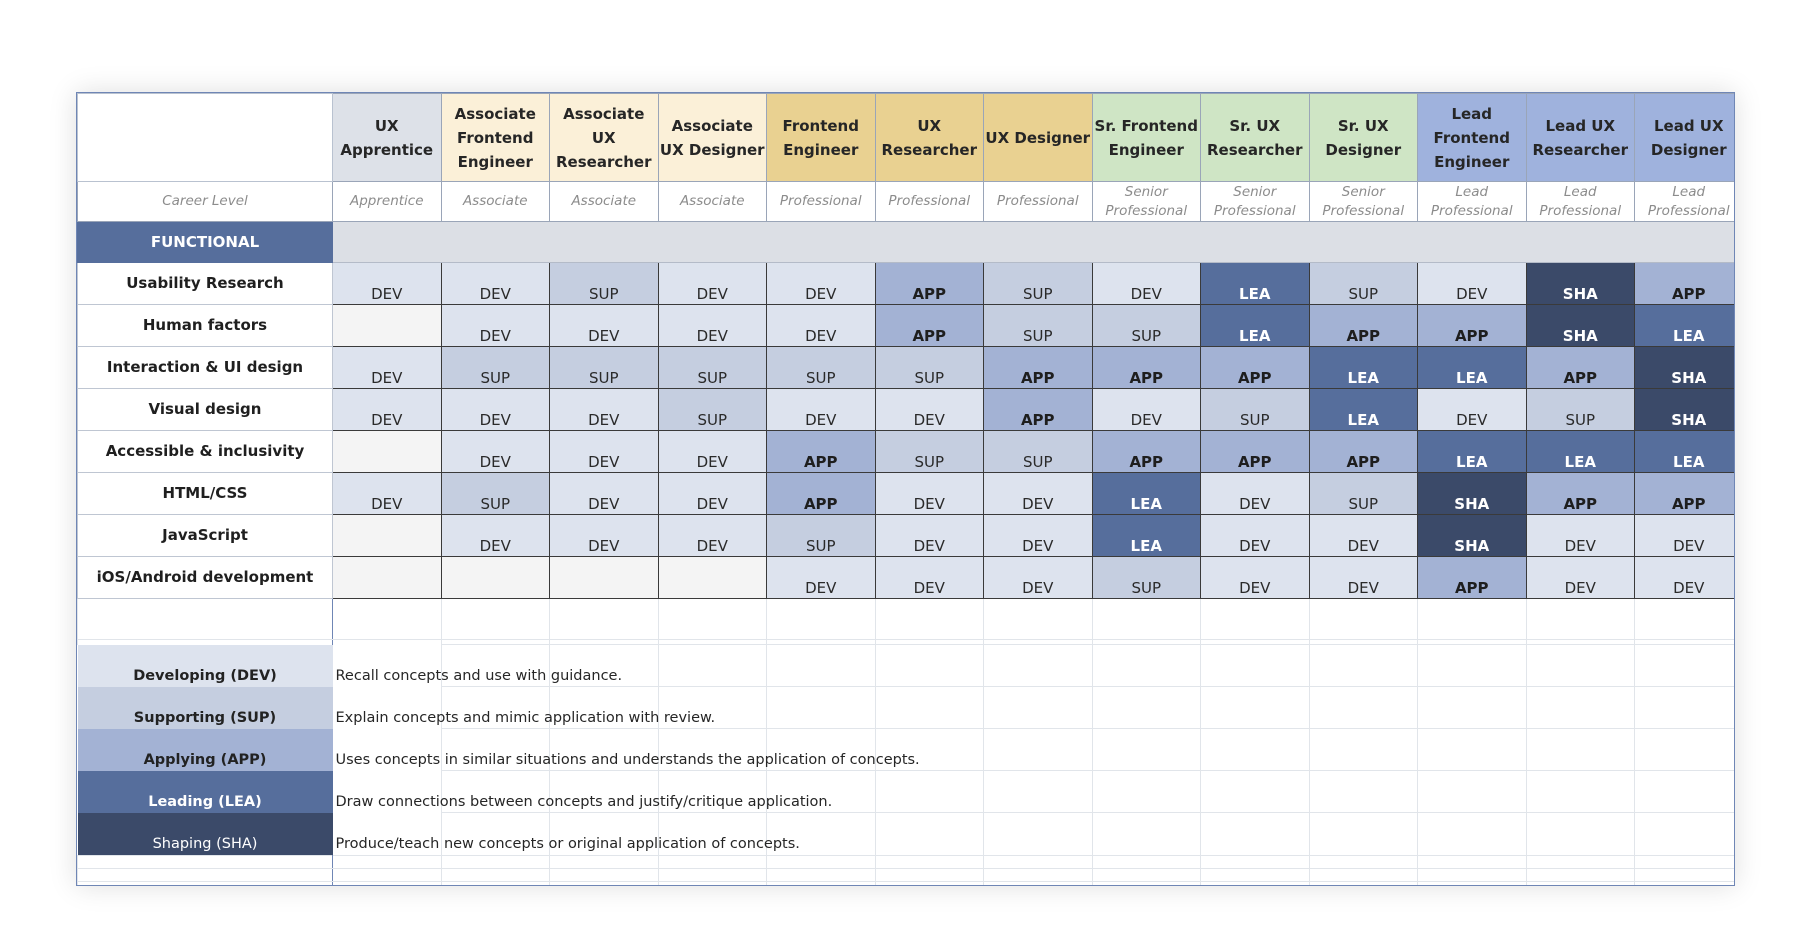 This screenshot has height=945, width=1801. Describe the element at coordinates (387, 201) in the screenshot. I see `career-level-cell: Apprentice` at that location.